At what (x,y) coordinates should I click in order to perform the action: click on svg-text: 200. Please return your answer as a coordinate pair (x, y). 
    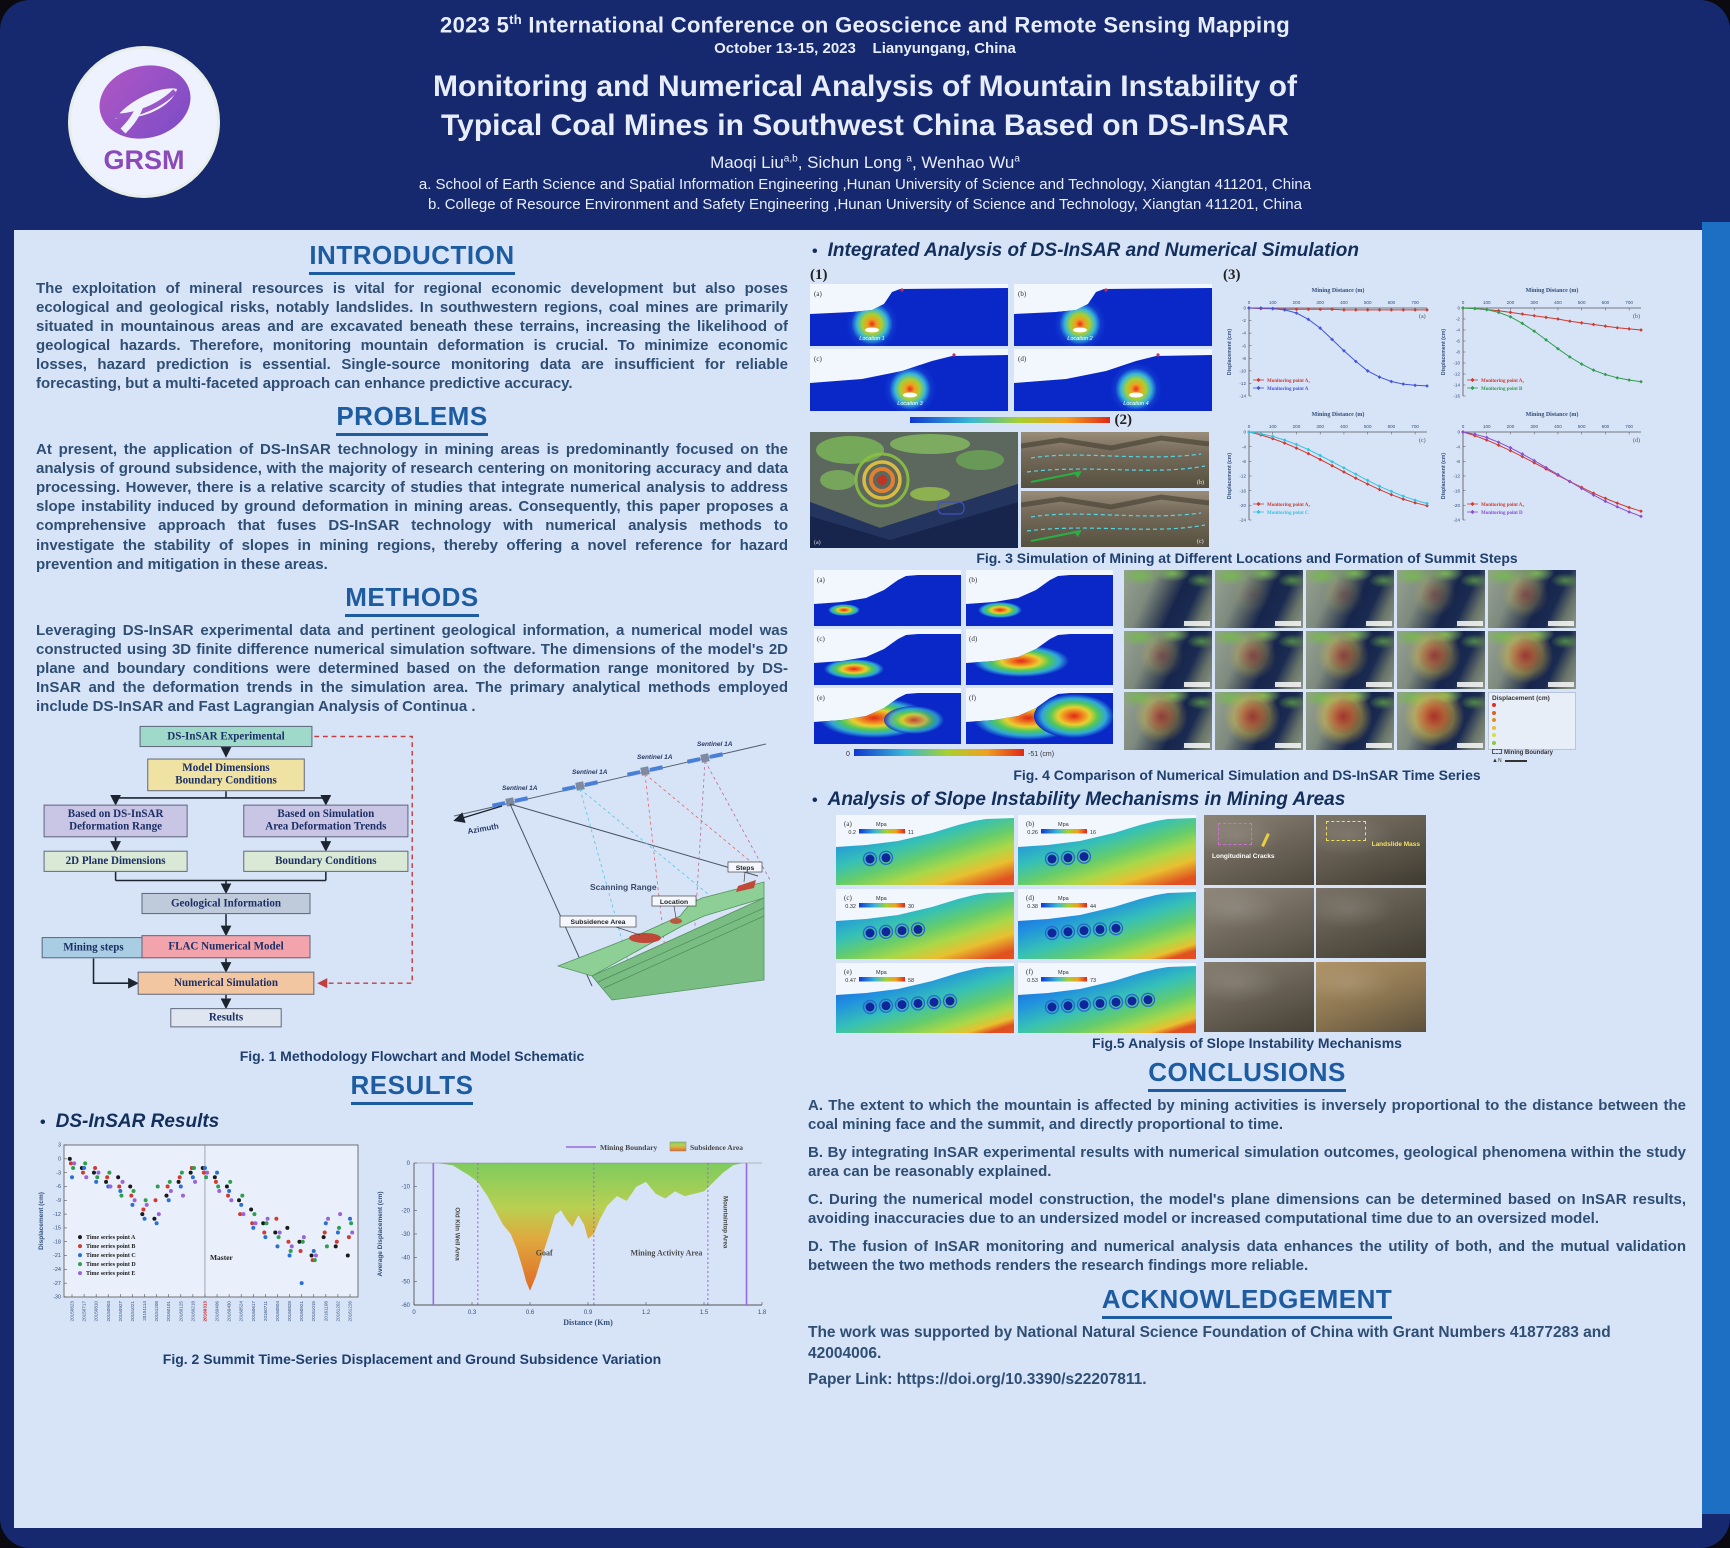
    Looking at the image, I should click on (1511, 426).